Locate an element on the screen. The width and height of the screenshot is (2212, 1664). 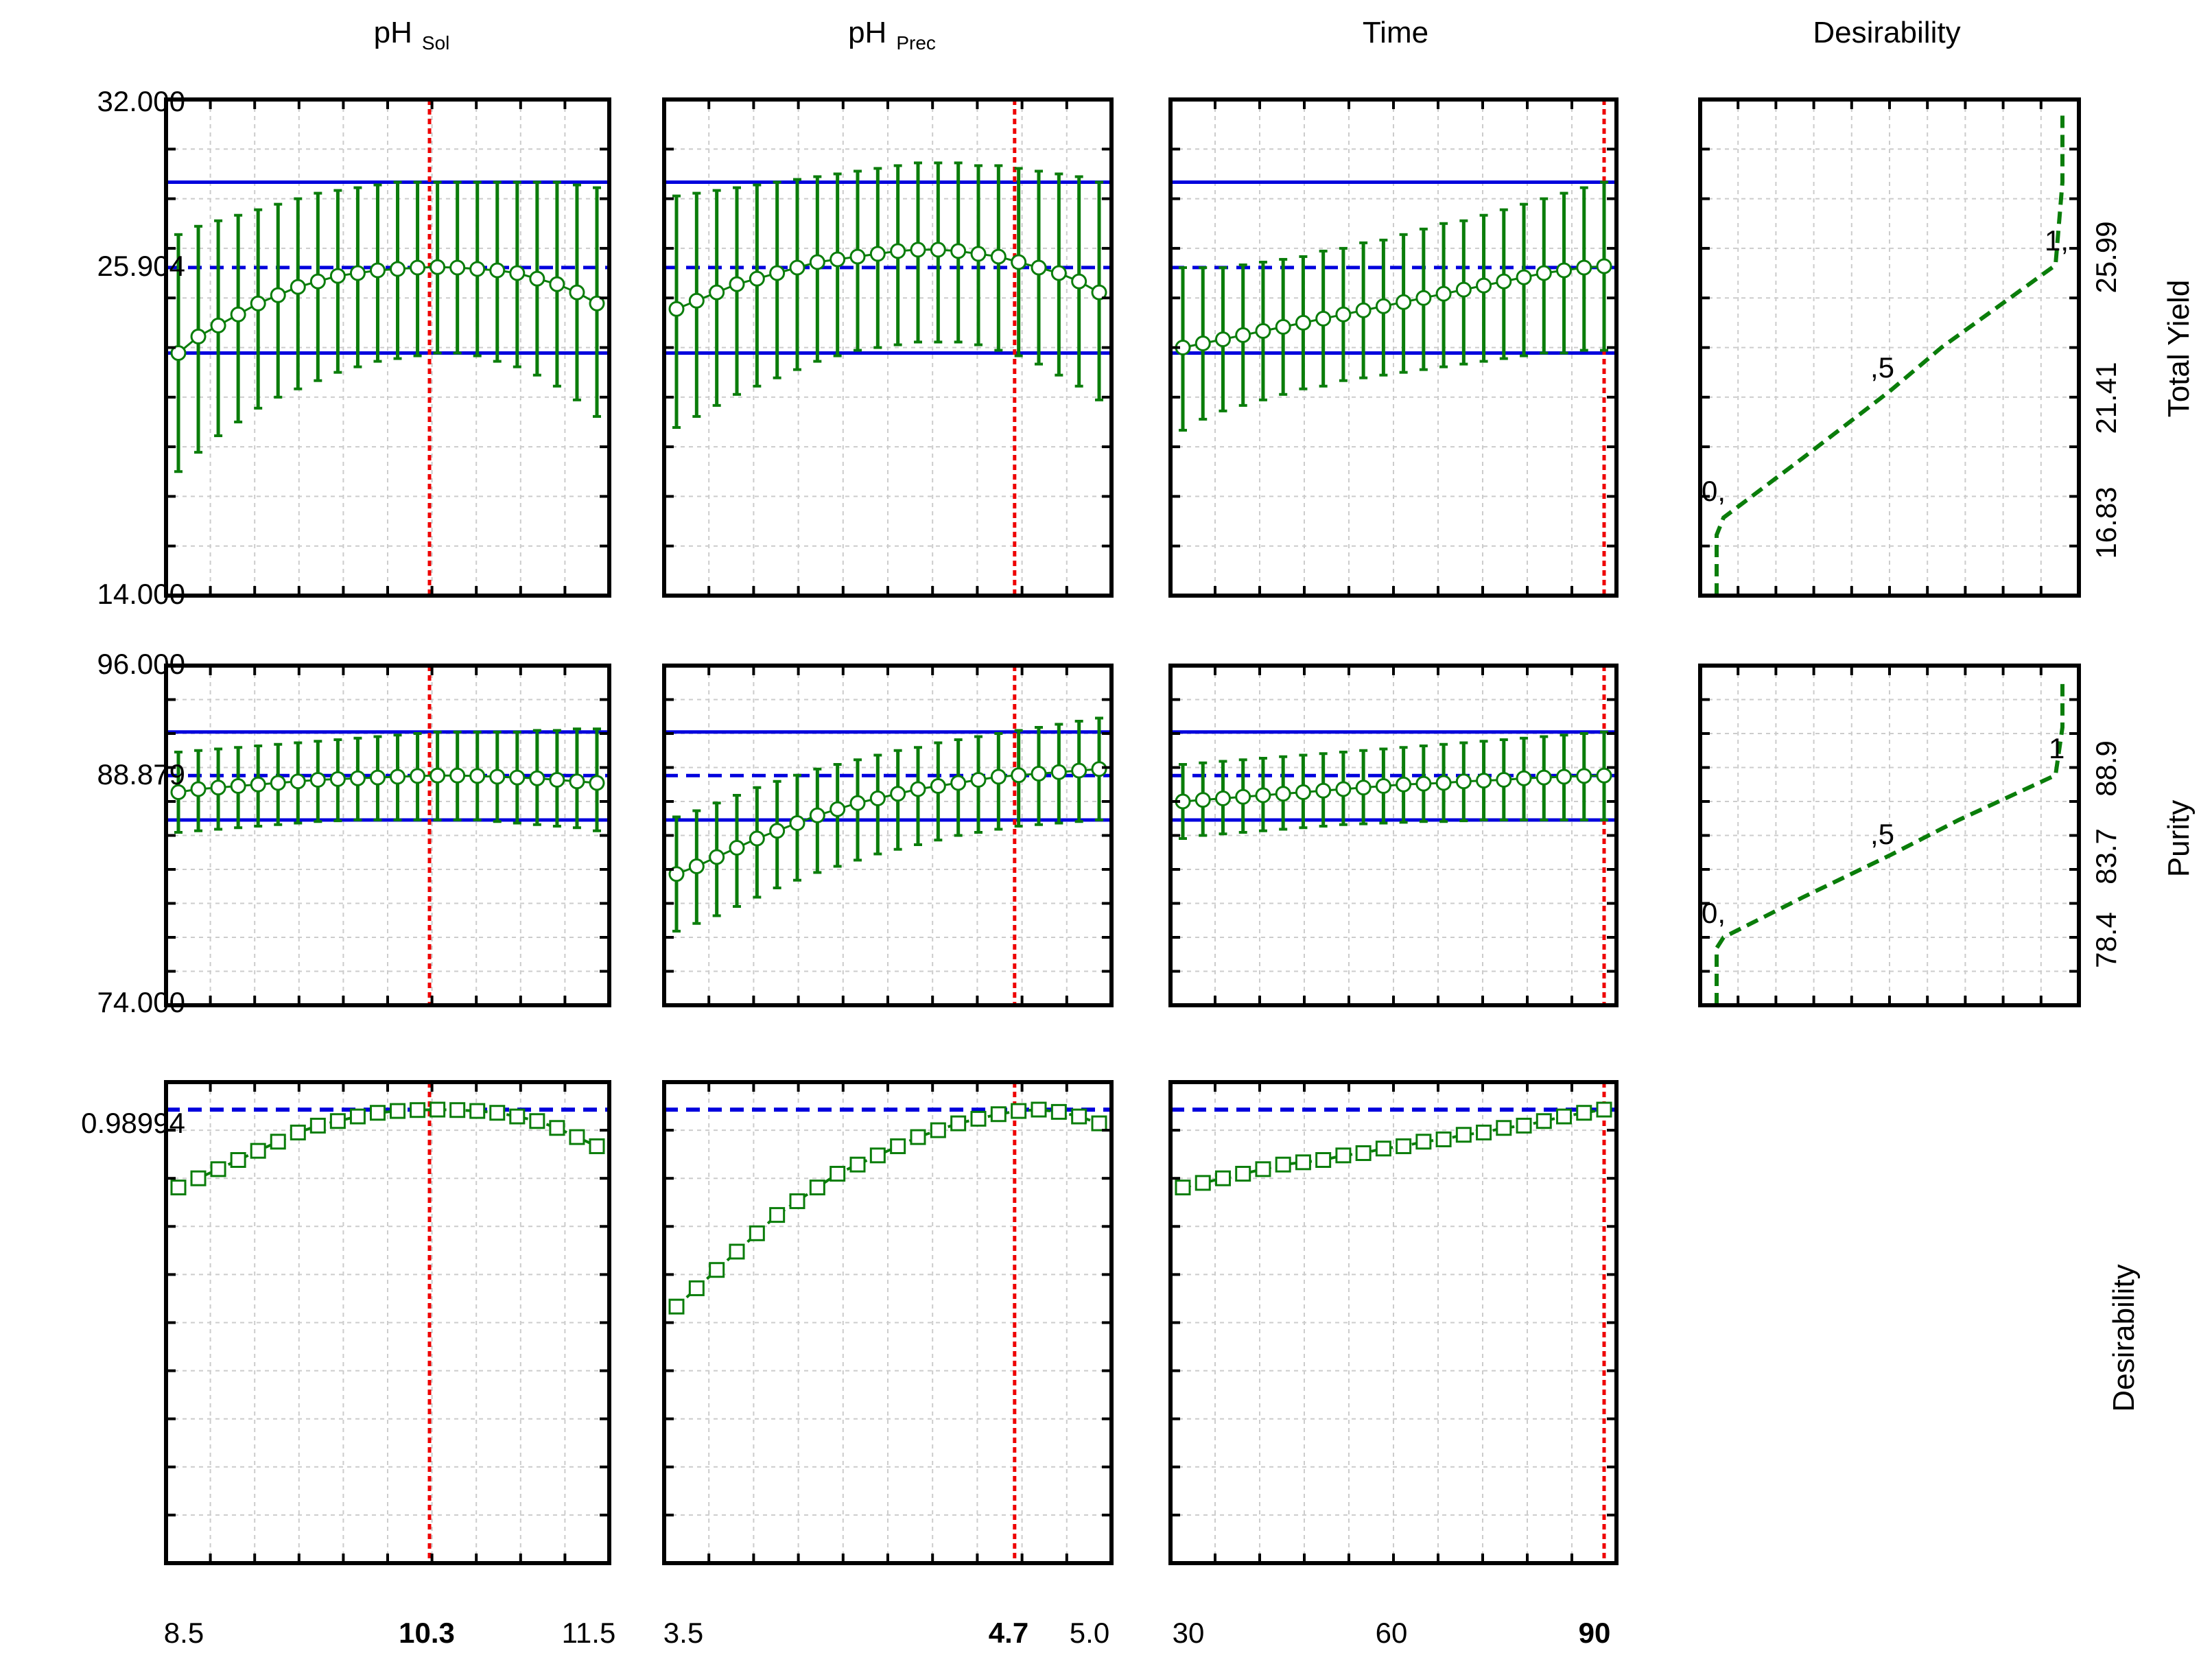
xtick-time-min: 30 is located at coordinates (1189, 1633).